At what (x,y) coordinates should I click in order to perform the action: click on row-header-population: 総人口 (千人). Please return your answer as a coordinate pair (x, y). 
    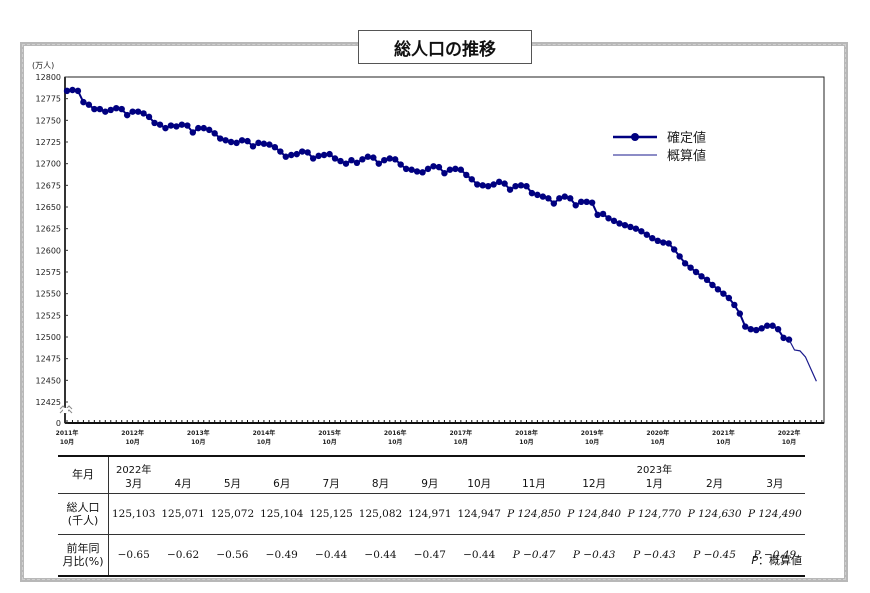
    Looking at the image, I should click on (83, 514).